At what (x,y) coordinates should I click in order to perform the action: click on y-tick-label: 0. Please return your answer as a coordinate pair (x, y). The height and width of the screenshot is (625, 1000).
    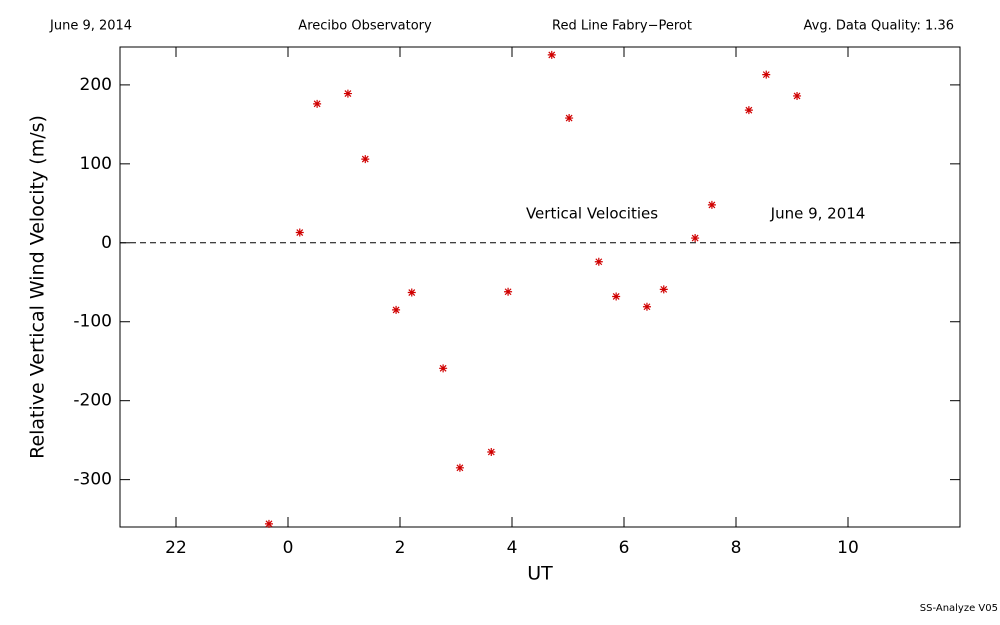
    Looking at the image, I should click on (106, 243).